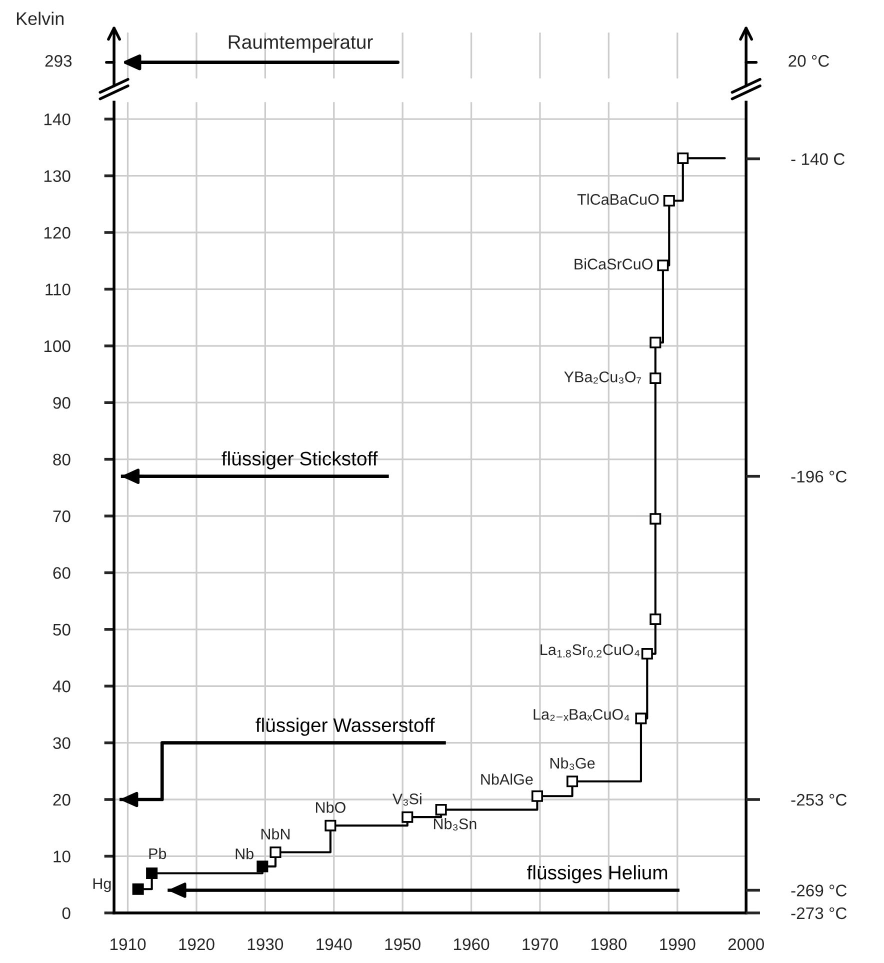 This screenshot has width=884, height=963. I want to click on x-tick-label: 2000, so click(746, 944).